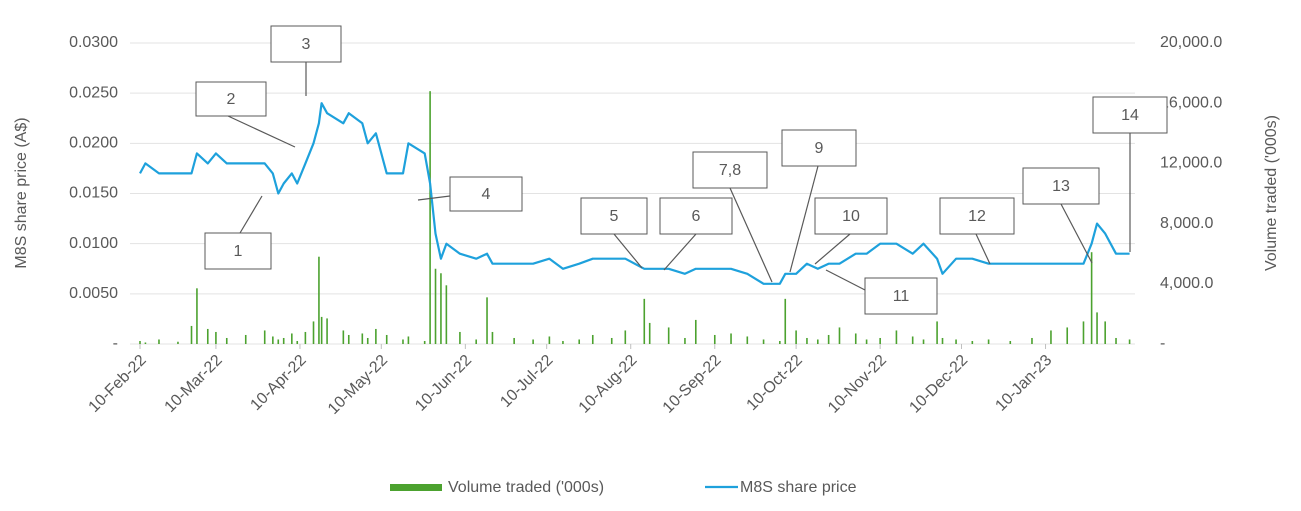 The width and height of the screenshot is (1301, 511). I want to click on callout-label: 9, so click(819, 148).